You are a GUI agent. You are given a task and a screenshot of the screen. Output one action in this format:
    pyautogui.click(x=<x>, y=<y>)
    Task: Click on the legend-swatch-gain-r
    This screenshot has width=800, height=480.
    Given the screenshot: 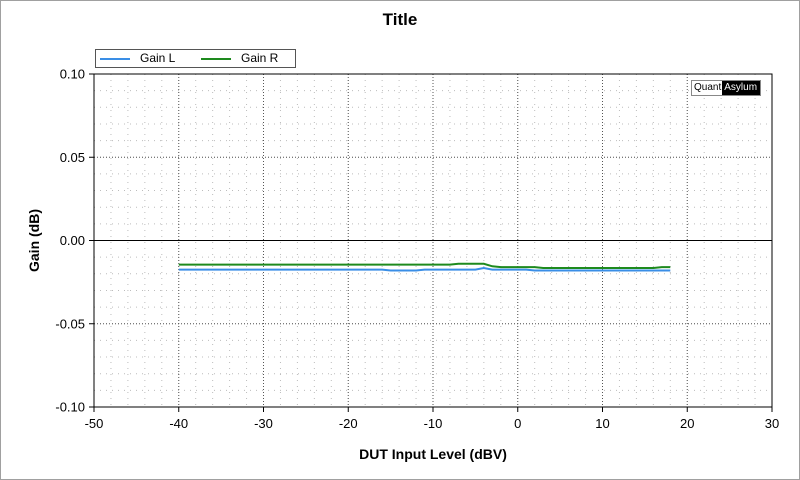 What is the action you would take?
    pyautogui.click(x=216, y=59)
    